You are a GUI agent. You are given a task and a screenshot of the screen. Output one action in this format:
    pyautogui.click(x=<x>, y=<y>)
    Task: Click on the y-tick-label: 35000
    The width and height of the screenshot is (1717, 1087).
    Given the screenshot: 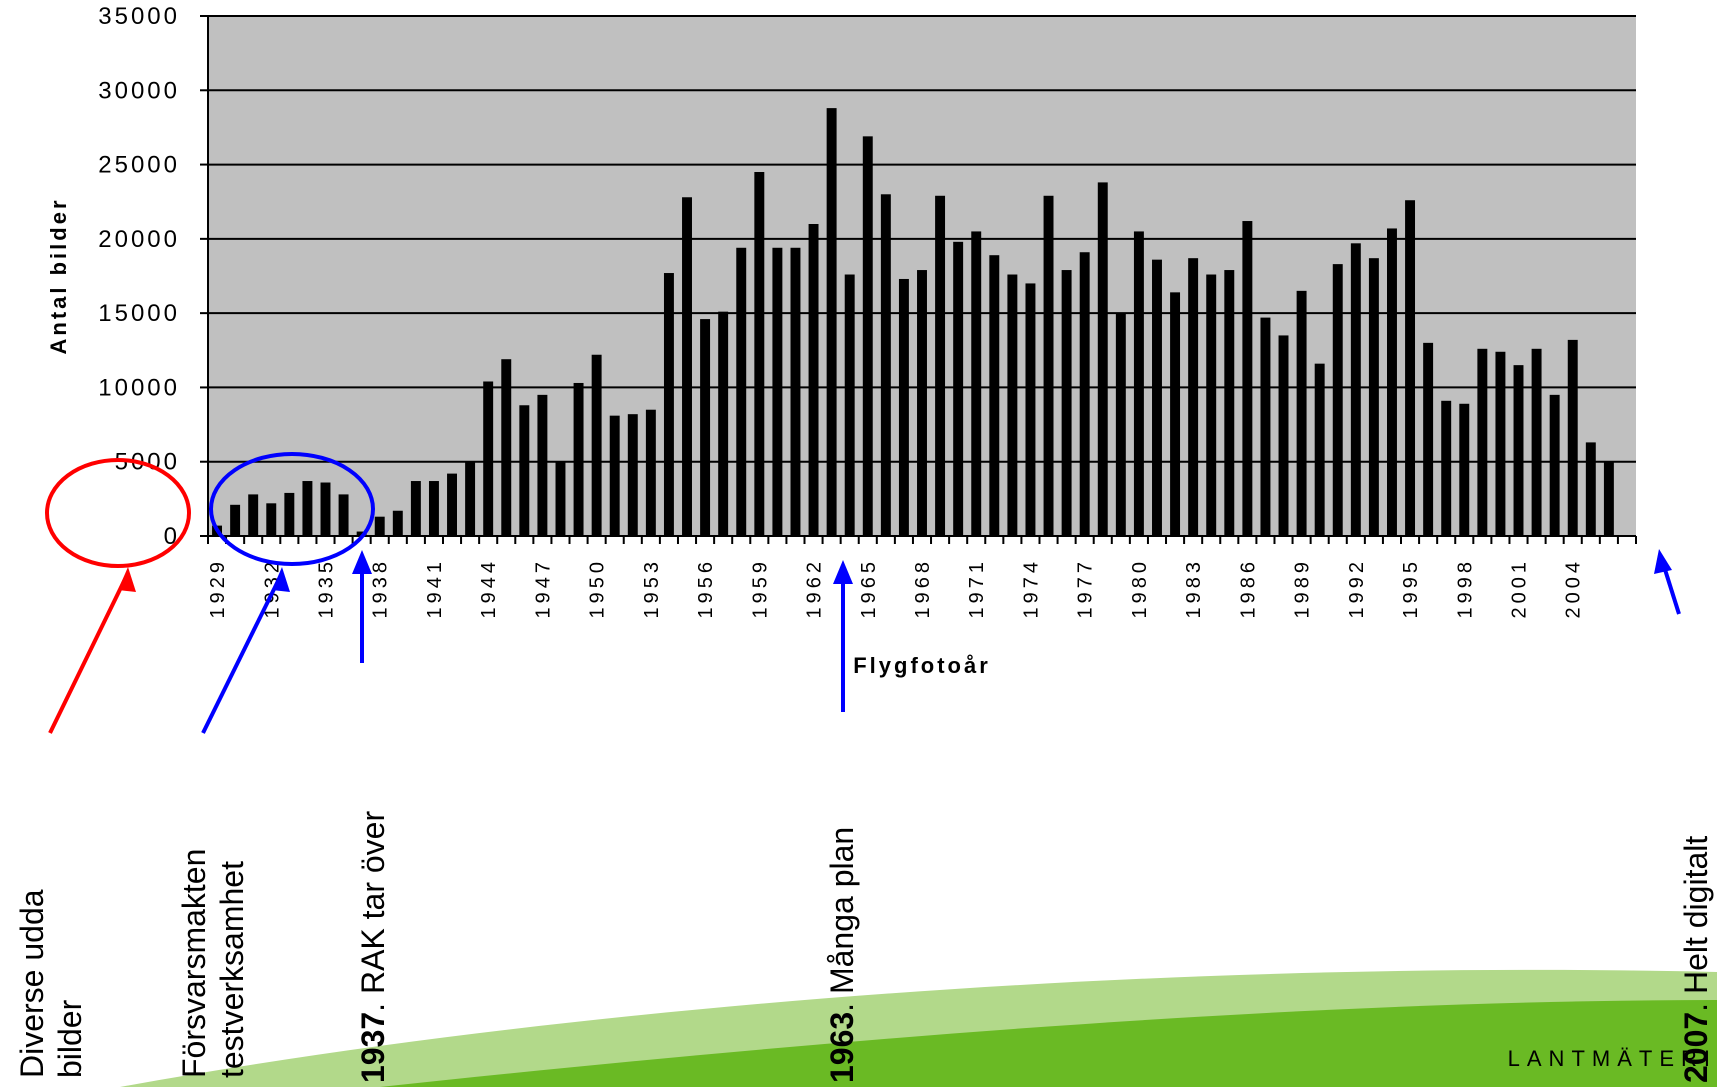 What is the action you would take?
    pyautogui.click(x=139, y=16)
    